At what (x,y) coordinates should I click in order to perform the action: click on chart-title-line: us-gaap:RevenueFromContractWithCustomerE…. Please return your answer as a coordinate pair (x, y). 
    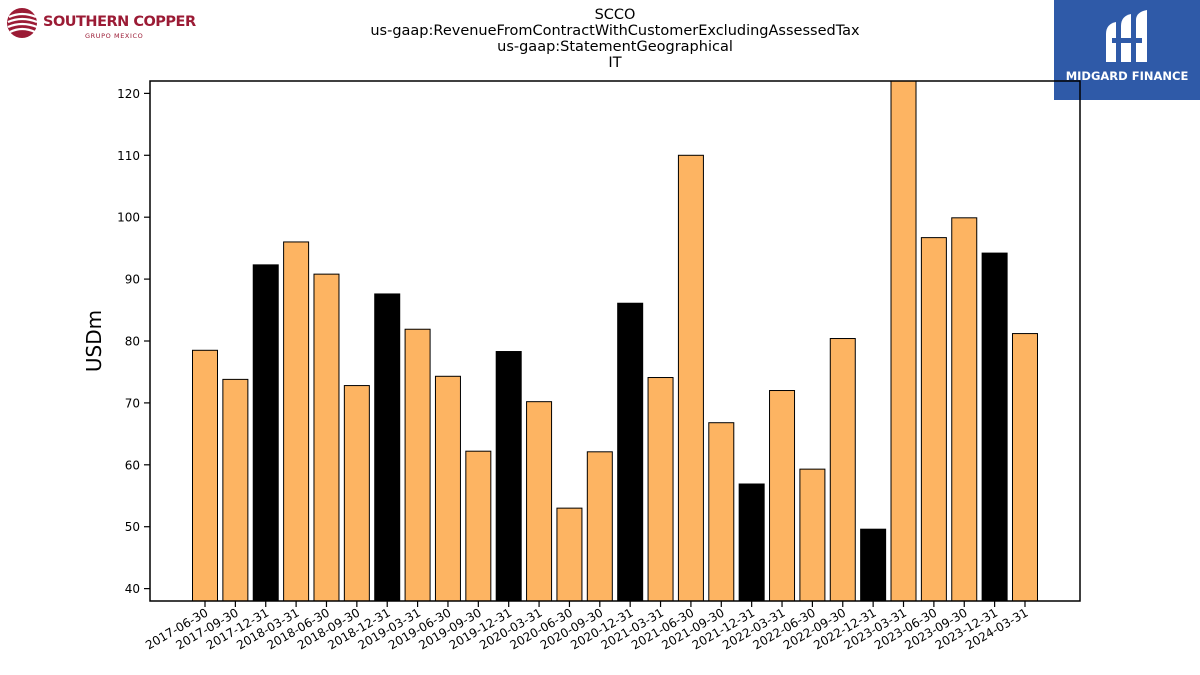
    Looking at the image, I should click on (615, 31).